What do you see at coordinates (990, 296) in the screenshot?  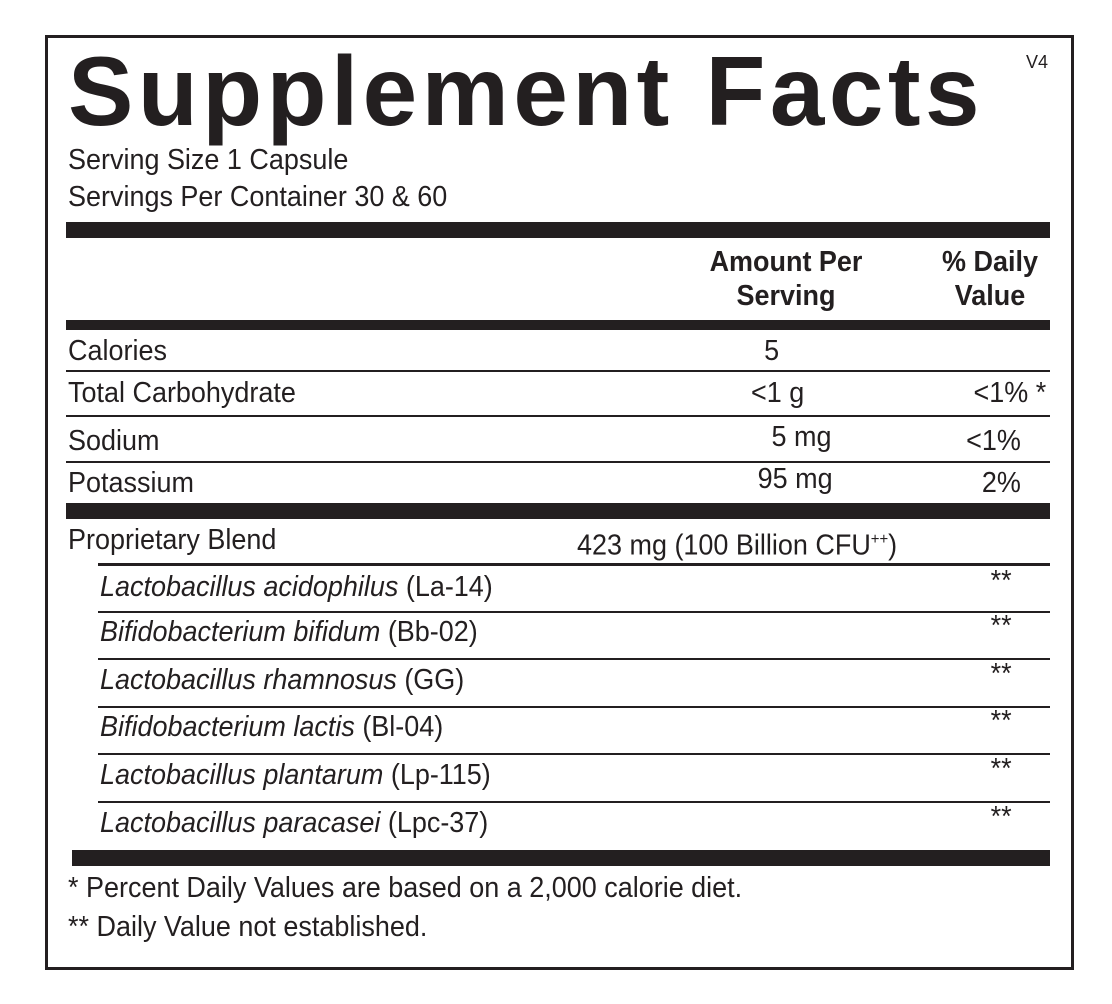 I see `dv-header-line2: Value` at bounding box center [990, 296].